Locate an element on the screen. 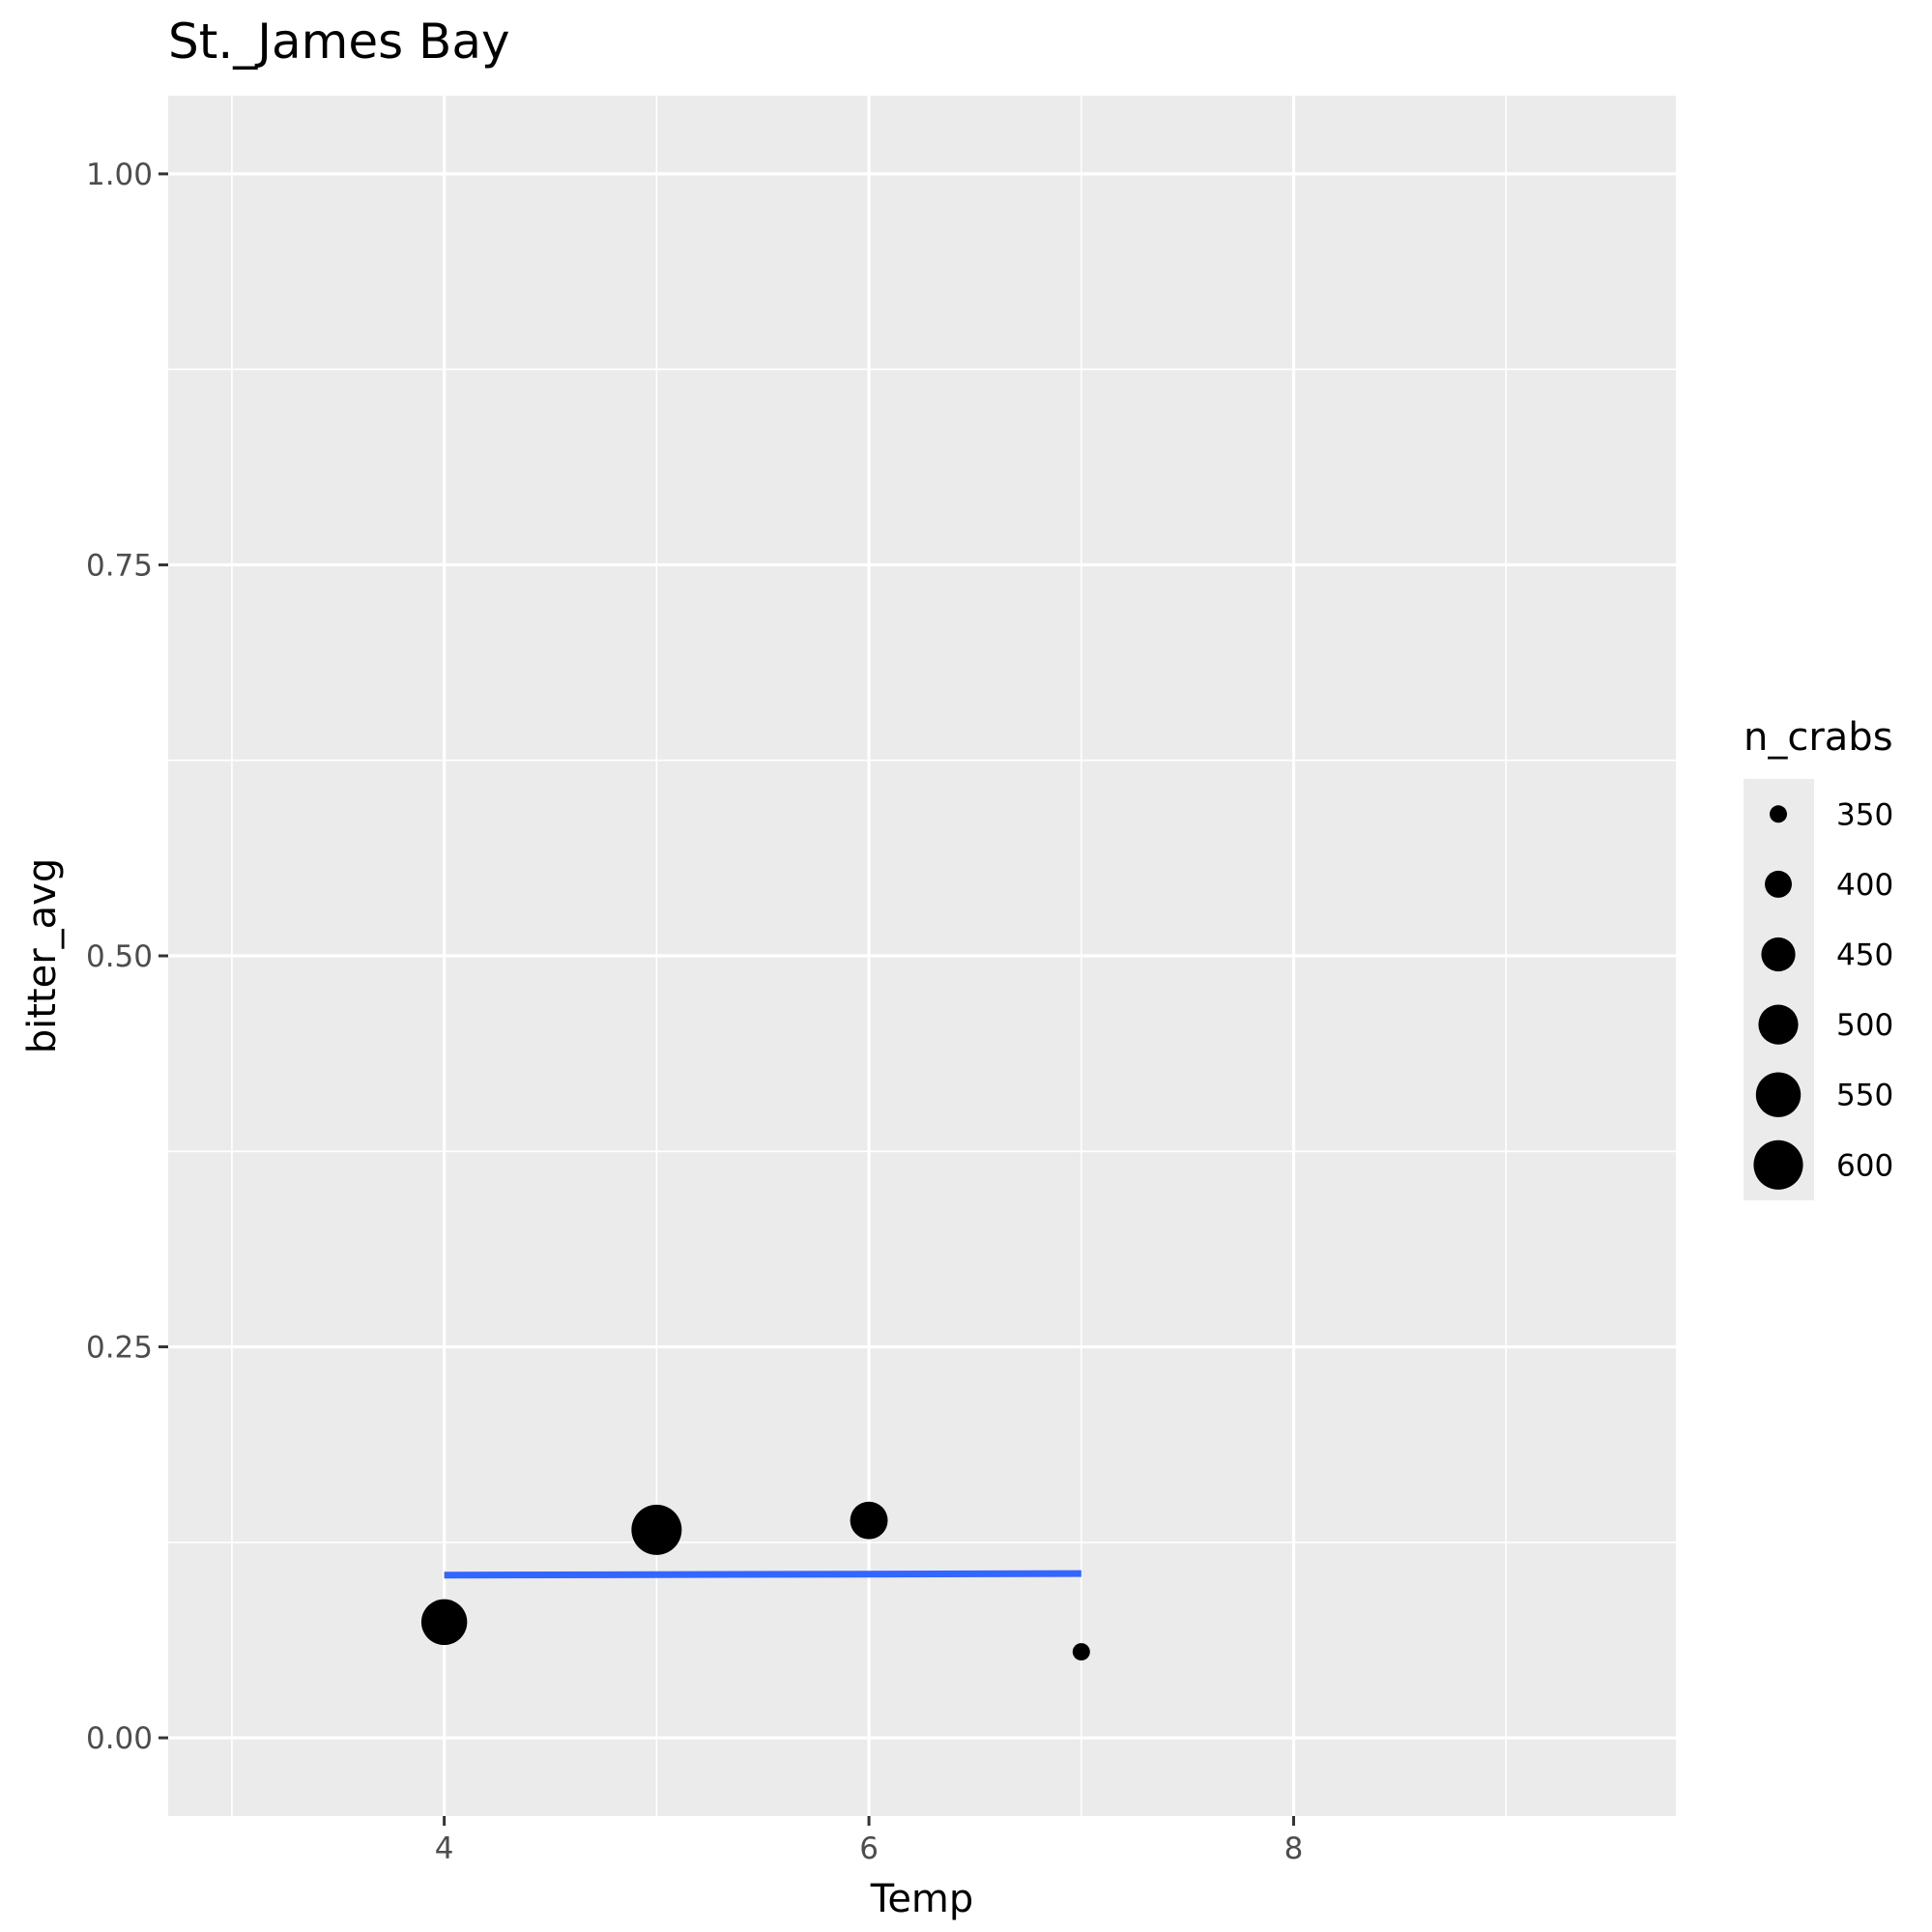 The height and width of the screenshot is (1932, 1932). legend-label: 450 is located at coordinates (1864, 955).